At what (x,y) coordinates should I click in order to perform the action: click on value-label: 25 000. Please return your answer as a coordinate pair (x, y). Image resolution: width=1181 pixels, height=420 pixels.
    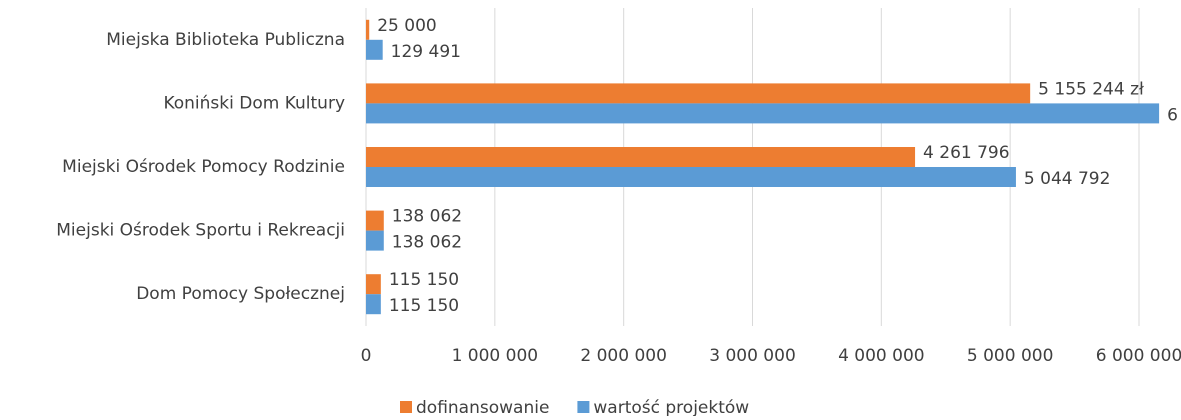
    Looking at the image, I should click on (406, 26).